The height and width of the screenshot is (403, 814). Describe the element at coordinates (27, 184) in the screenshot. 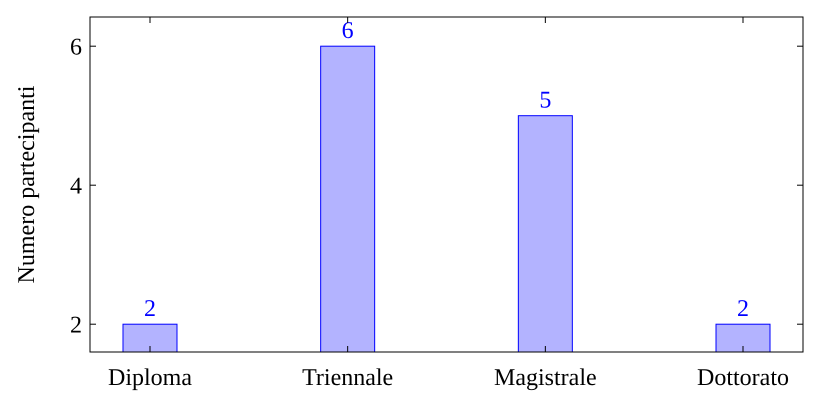

I see `y-axis-title: Numero partecipanti` at that location.